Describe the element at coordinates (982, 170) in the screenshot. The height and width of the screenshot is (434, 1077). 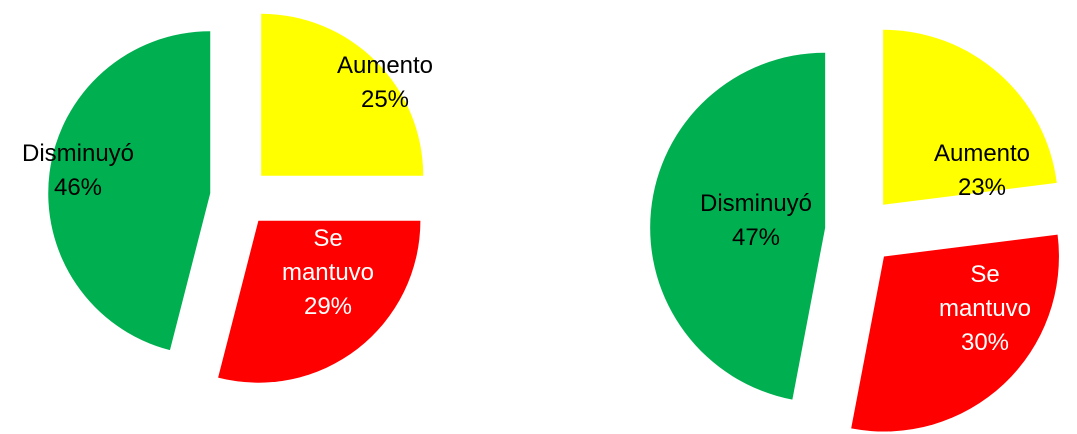
I see `pie-slice-label: Aumento 23%` at that location.